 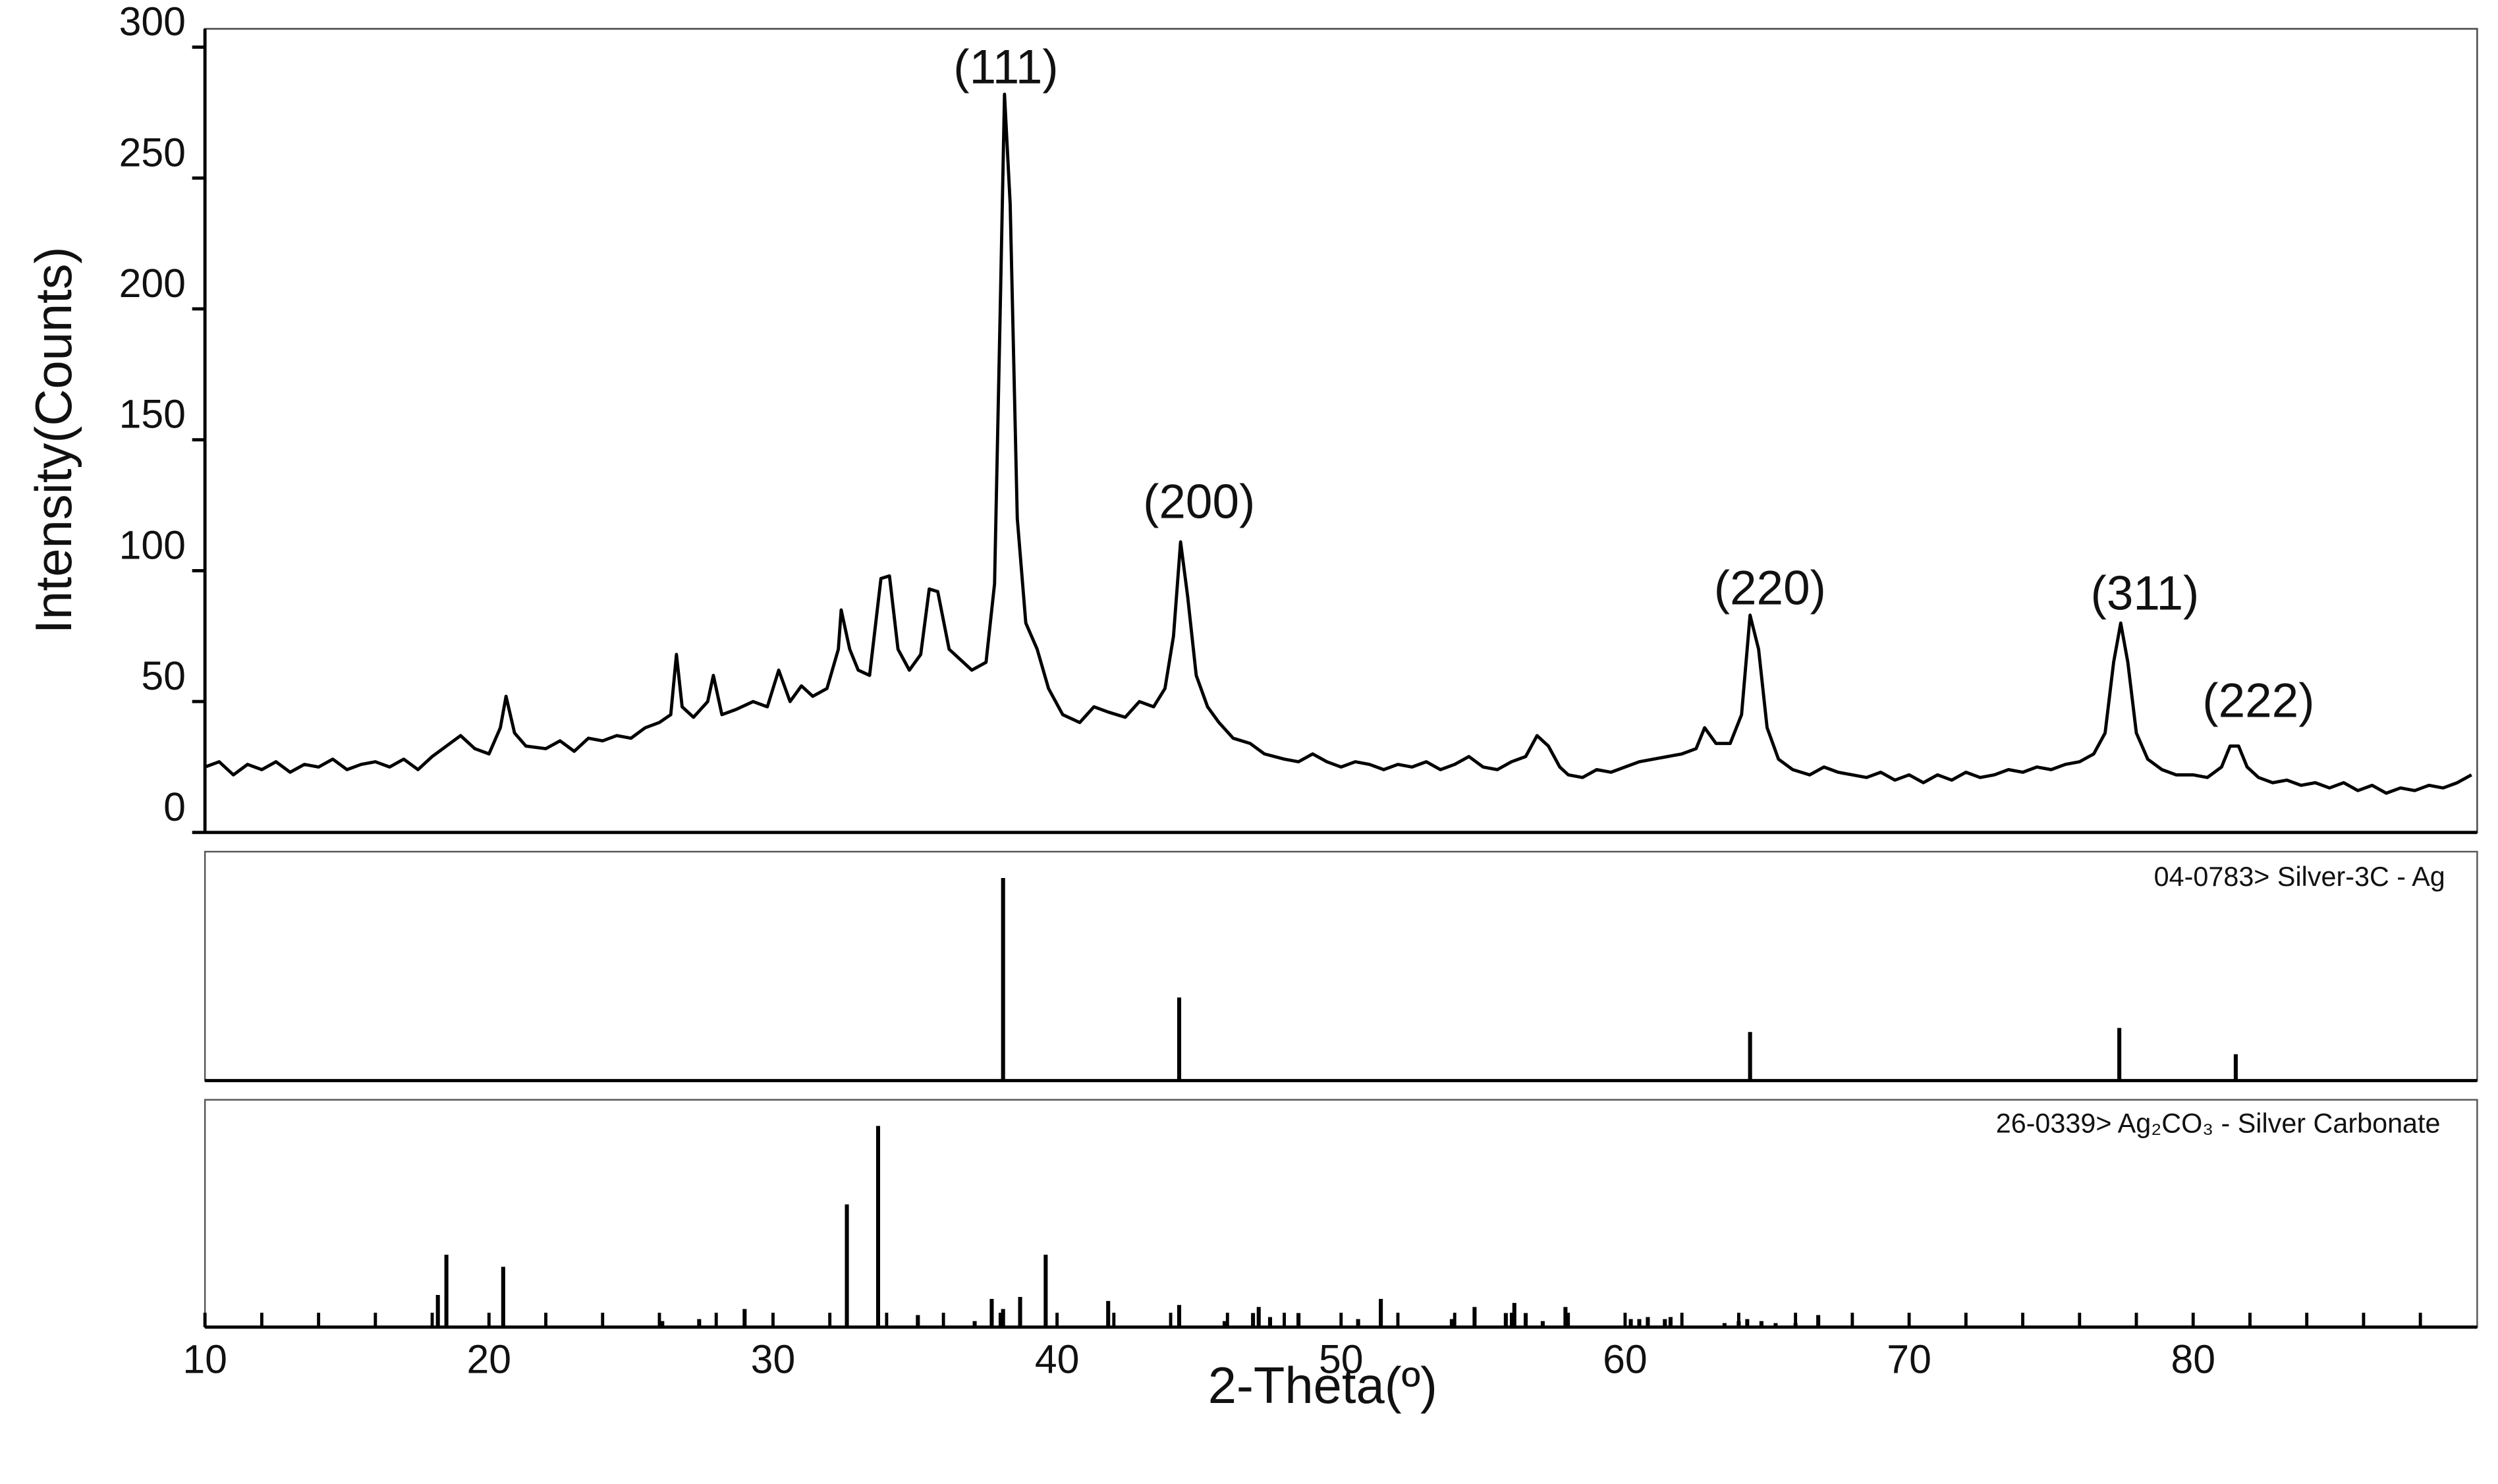 What do you see at coordinates (2145, 593) in the screenshot?
I see `peak-label: (311)` at bounding box center [2145, 593].